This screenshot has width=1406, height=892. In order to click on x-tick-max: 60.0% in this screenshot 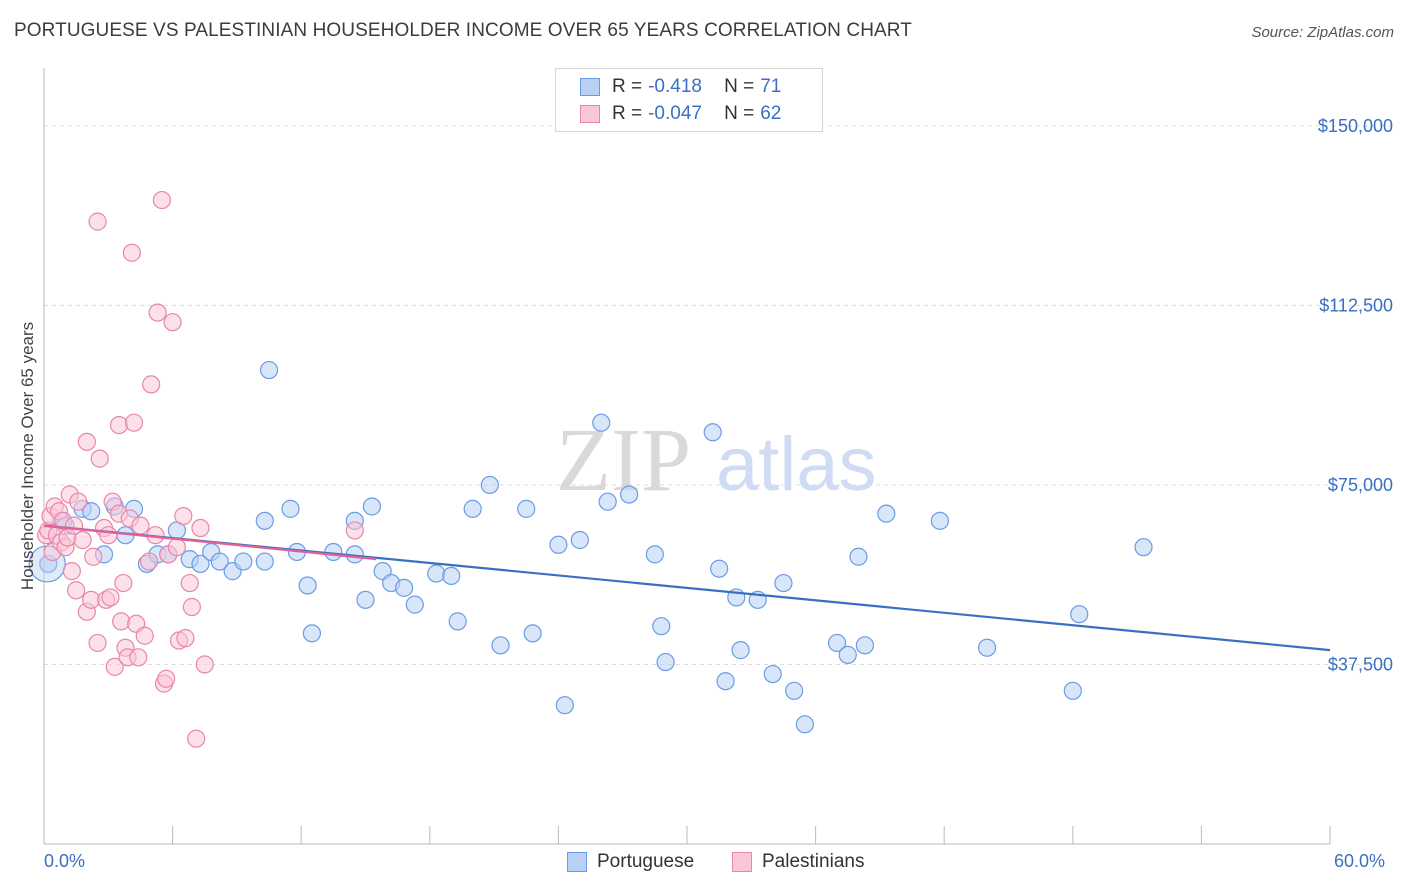, I will do `click(1360, 861)`.